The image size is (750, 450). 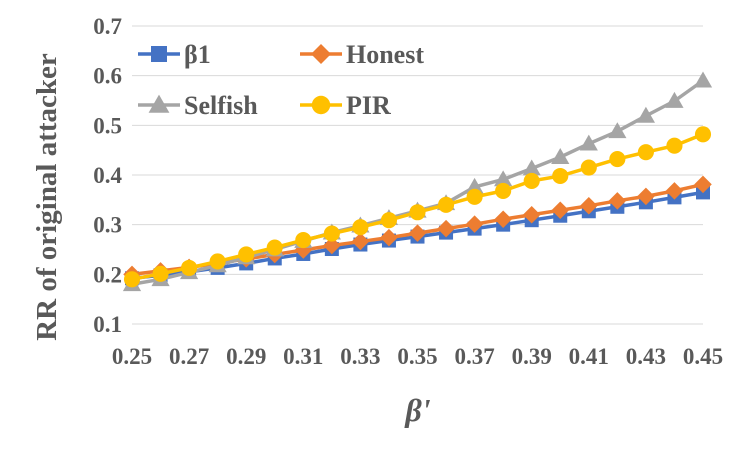 I want to click on y-tick-label: 0.6, so click(x=107, y=76).